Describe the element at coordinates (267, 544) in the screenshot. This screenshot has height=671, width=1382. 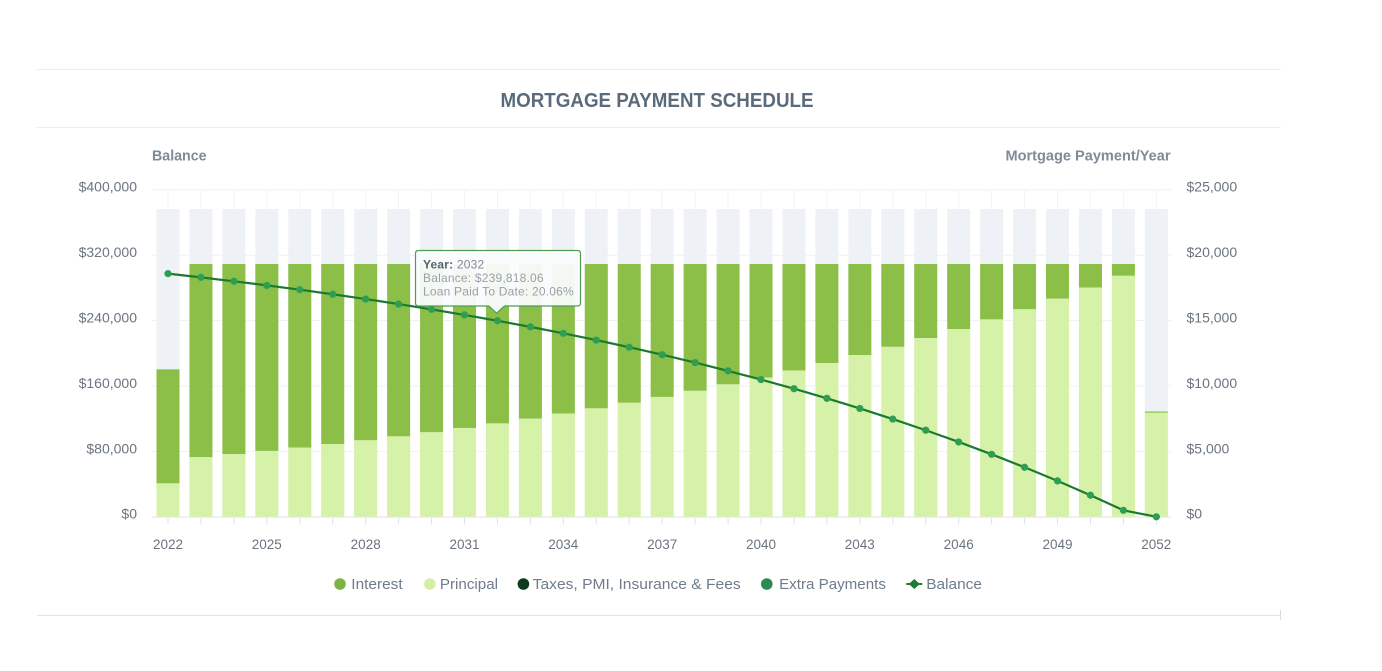
I see `svg-text: 2025` at that location.